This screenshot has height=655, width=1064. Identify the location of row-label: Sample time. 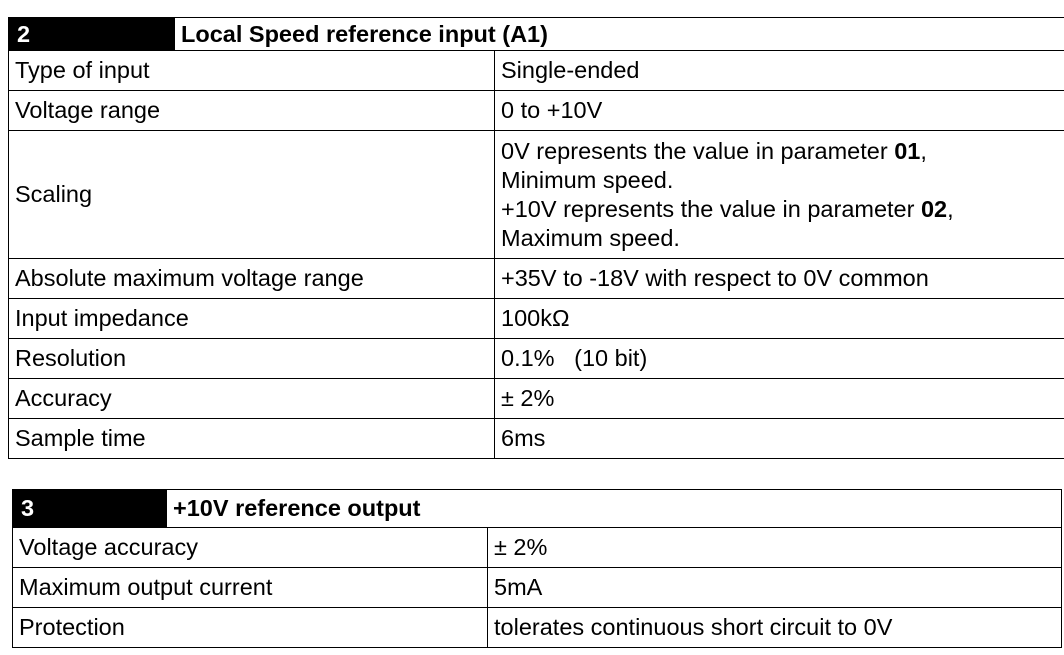
(251, 438).